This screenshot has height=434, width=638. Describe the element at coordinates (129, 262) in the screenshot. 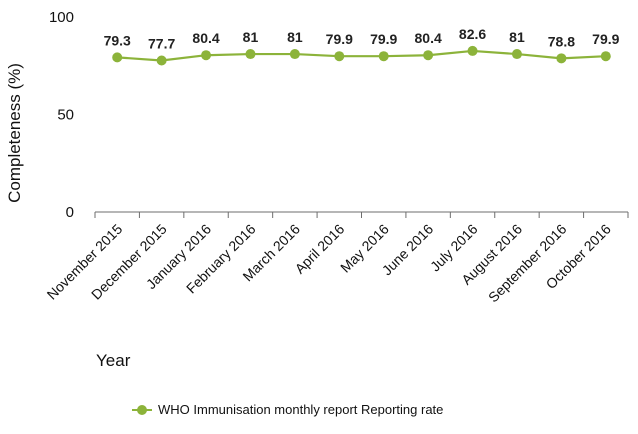

I see `x-tick-label: December 2015` at that location.